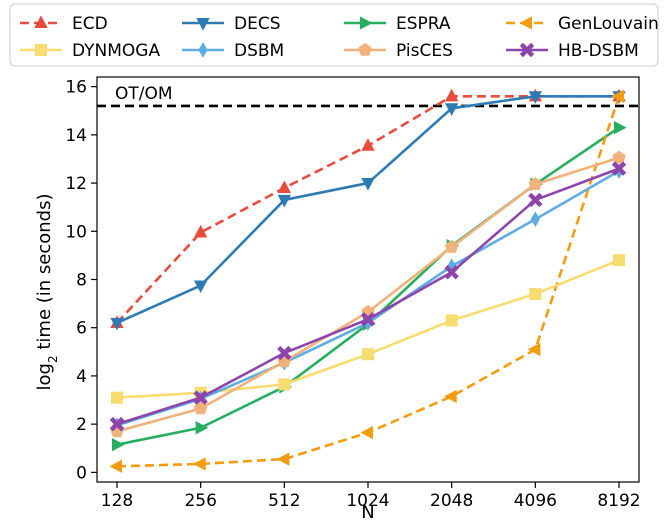  I want to click on x-tick-label: 4096, so click(535, 501).